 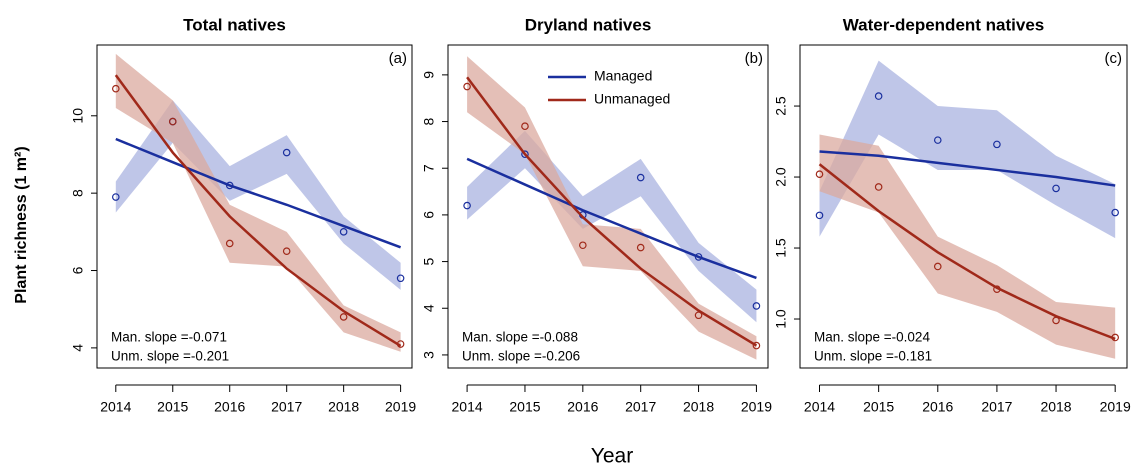 I want to click on panel-label: (a), so click(x=398, y=58).